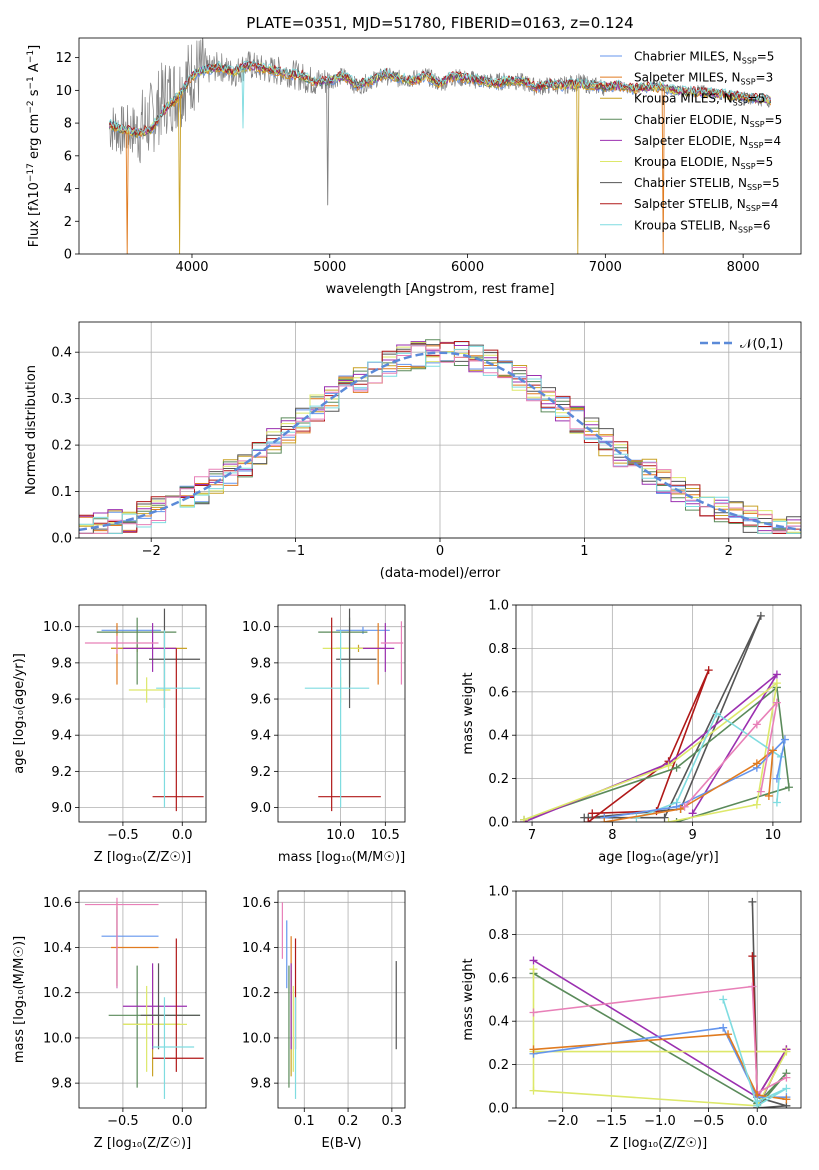 The image size is (819, 1170). Describe the element at coordinates (123, 835) in the screenshot. I see `x-tick-label: −0.5` at that location.